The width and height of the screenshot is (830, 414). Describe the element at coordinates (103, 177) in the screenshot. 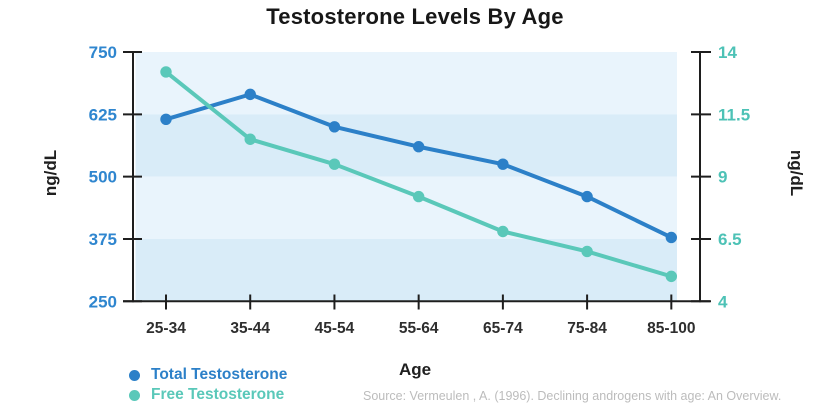

I see `y-axis-left-tick-label: 500` at that location.